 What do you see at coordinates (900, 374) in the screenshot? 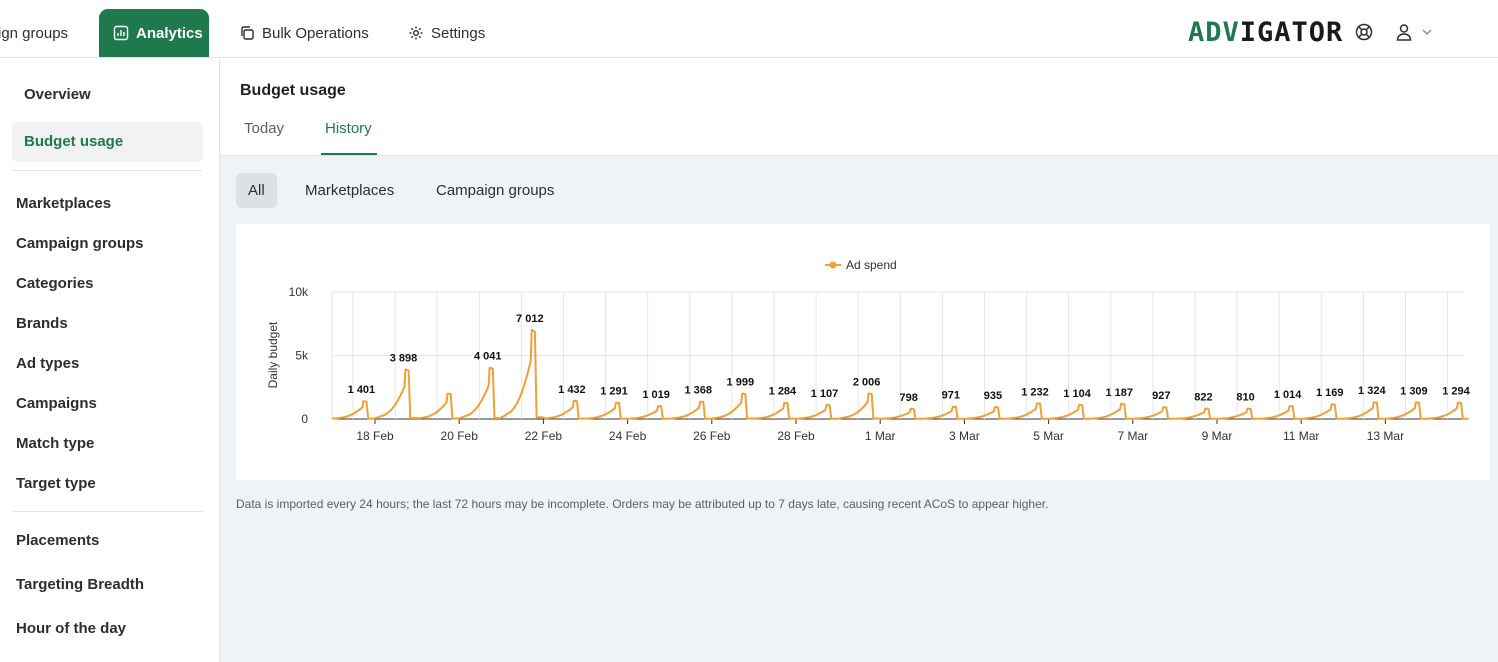
I see `series-line-ad-spend` at bounding box center [900, 374].